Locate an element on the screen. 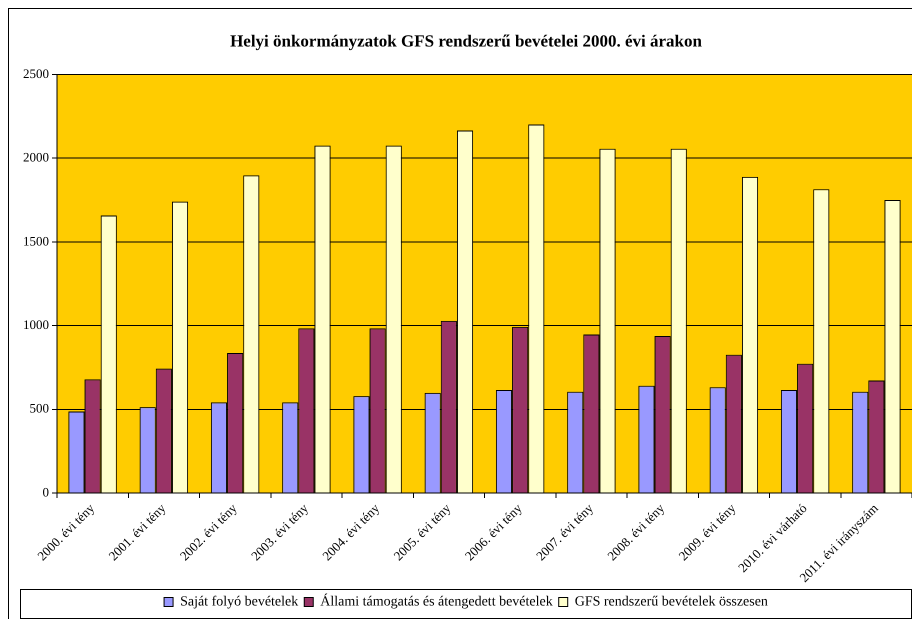 The height and width of the screenshot is (619, 912). y-tick-label: 0 is located at coordinates (45, 492).